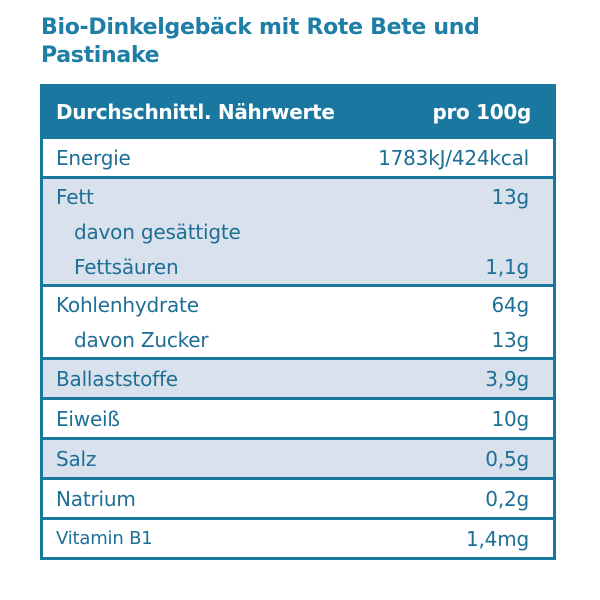 Image resolution: width=600 pixels, height=600 pixels. What do you see at coordinates (481, 111) in the screenshot?
I see `header-unit: pro 100g` at bounding box center [481, 111].